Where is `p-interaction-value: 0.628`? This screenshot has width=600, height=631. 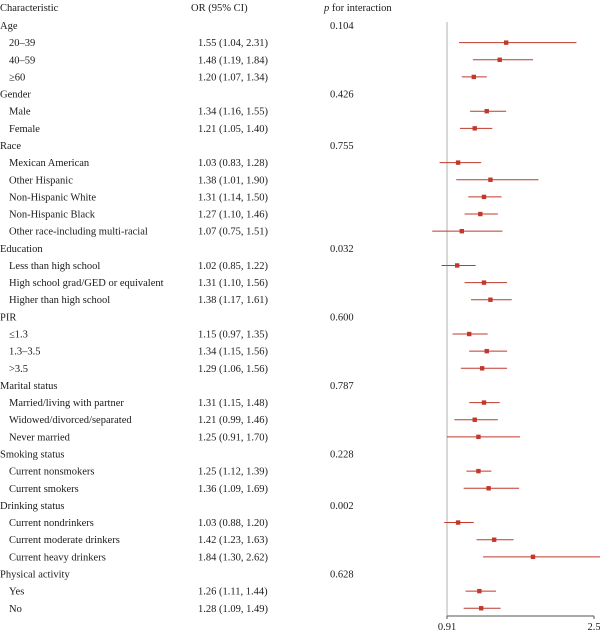
p-interaction-value: 0.628 is located at coordinates (342, 574).